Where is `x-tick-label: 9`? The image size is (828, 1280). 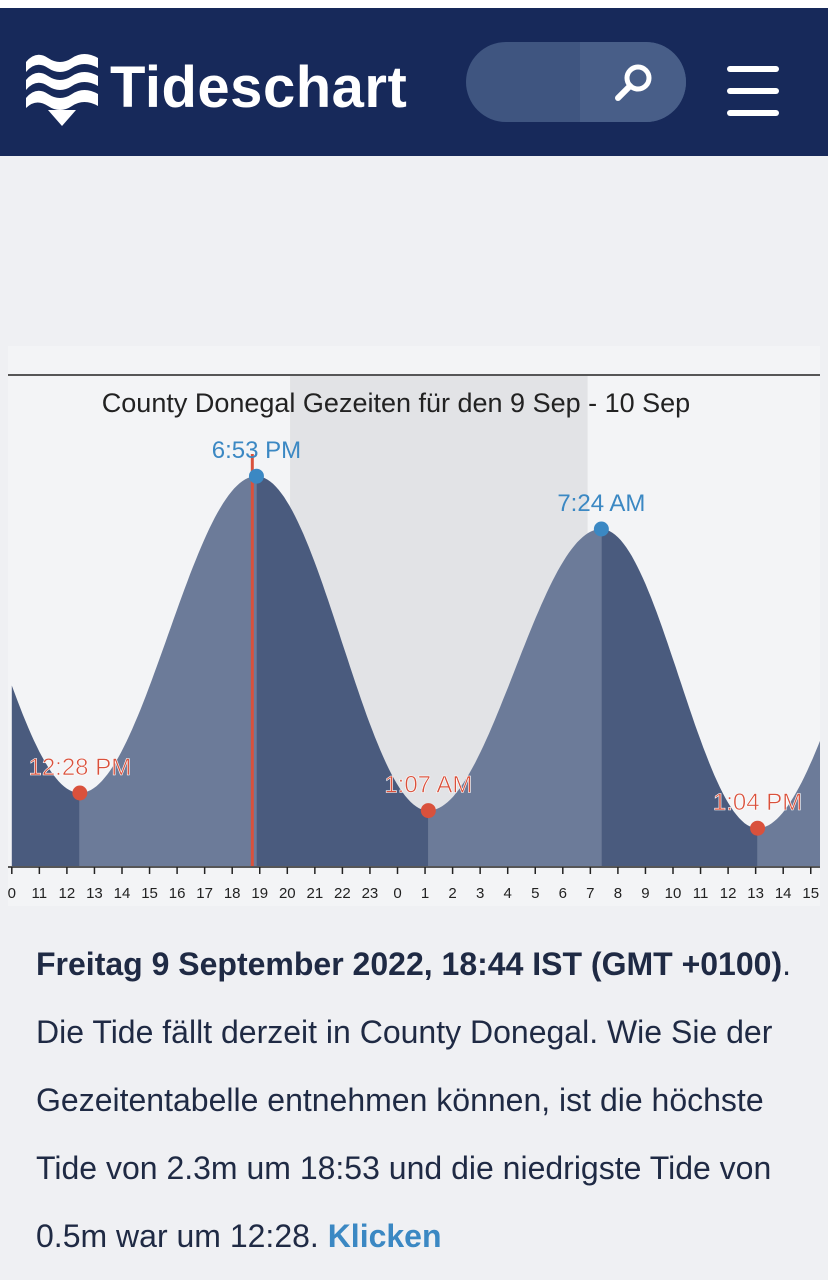
x-tick-label: 9 is located at coordinates (645, 893).